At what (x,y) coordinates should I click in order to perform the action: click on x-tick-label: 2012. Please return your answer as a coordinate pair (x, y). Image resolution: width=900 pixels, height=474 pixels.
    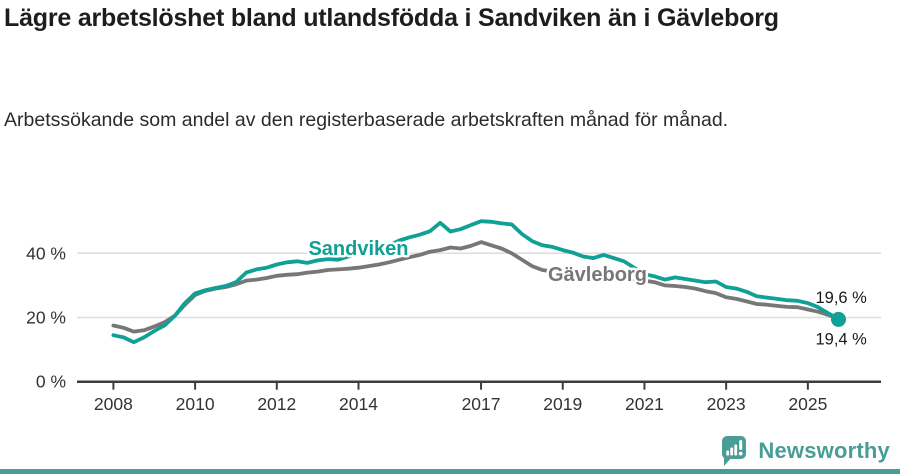
    Looking at the image, I should click on (276, 404).